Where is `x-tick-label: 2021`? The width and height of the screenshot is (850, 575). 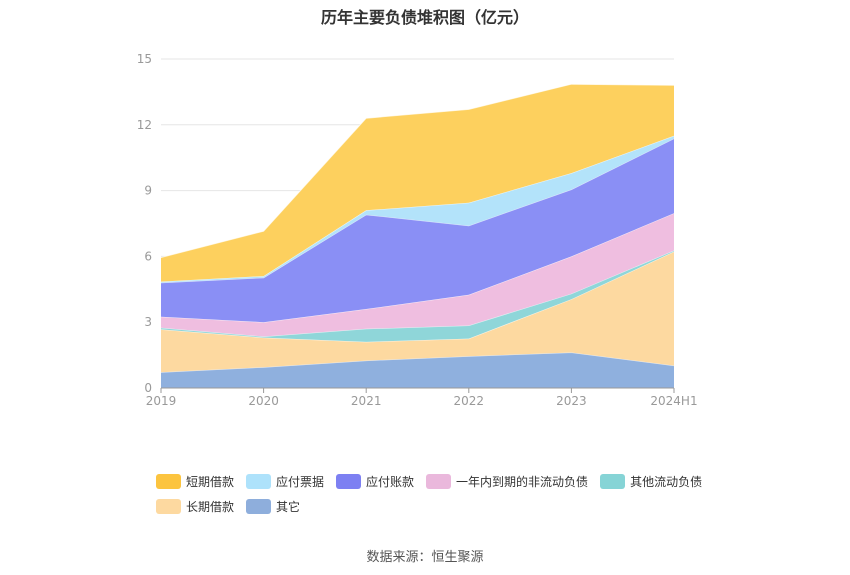 x-tick-label: 2021 is located at coordinates (366, 401).